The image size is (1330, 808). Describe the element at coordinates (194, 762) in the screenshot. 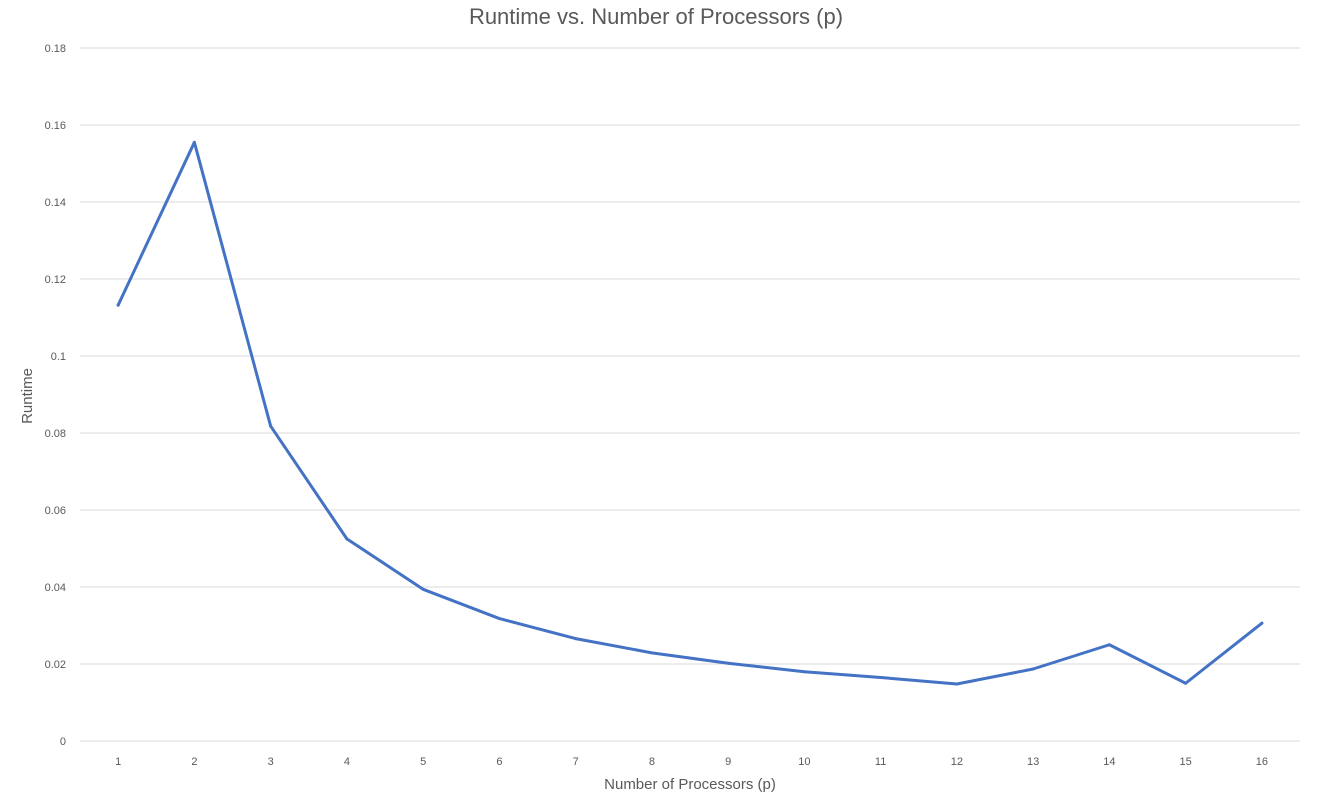

I see `x-tick-label: 2` at that location.